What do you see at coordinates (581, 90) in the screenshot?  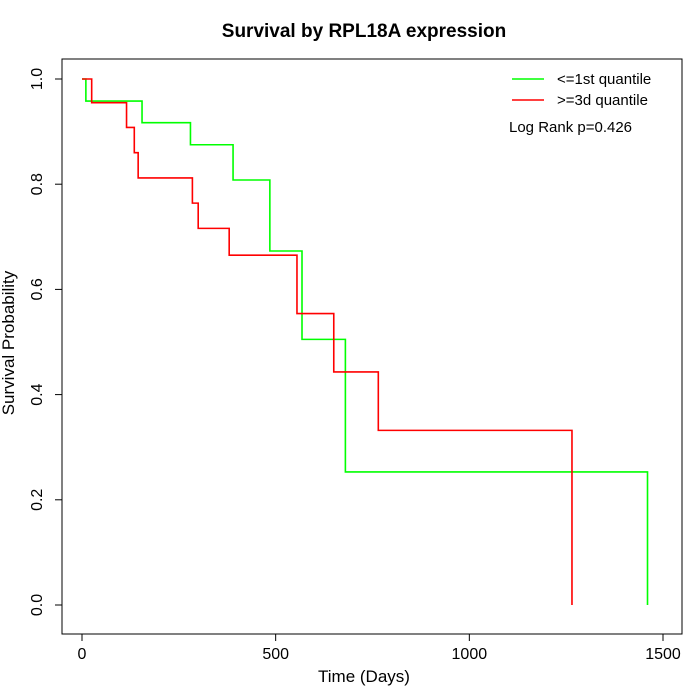 I see `legend: <=1st quantile >=3d quantile` at bounding box center [581, 90].